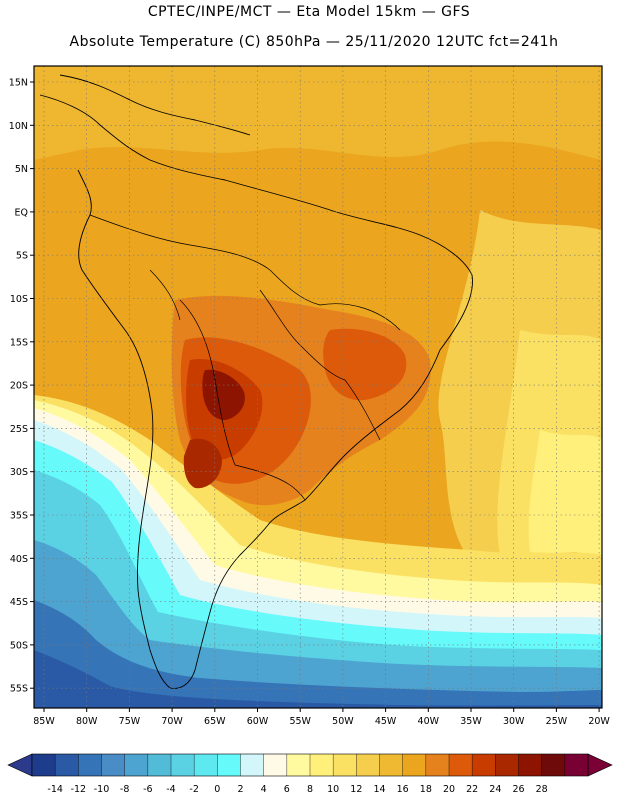 Image resolution: width=618 pixels, height=800 pixels. Describe the element at coordinates (19, 342) in the screenshot. I see `lat-label: 15S` at that location.